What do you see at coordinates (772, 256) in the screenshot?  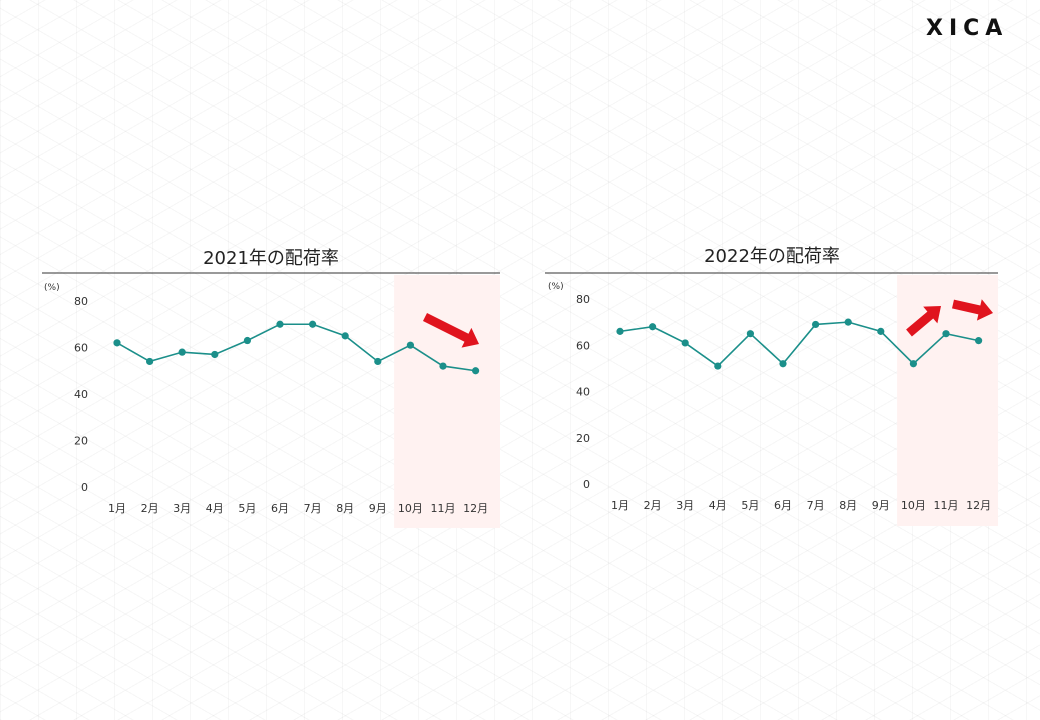 I see `chart-title: 2022年の配荷率` at bounding box center [772, 256].